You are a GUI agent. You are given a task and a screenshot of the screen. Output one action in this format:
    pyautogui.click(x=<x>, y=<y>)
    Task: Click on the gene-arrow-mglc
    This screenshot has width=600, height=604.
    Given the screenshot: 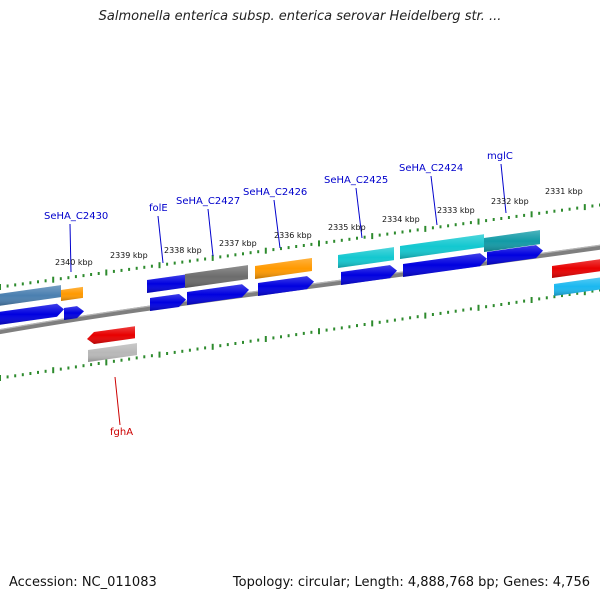 What is the action you would take?
    pyautogui.click(x=515, y=255)
    